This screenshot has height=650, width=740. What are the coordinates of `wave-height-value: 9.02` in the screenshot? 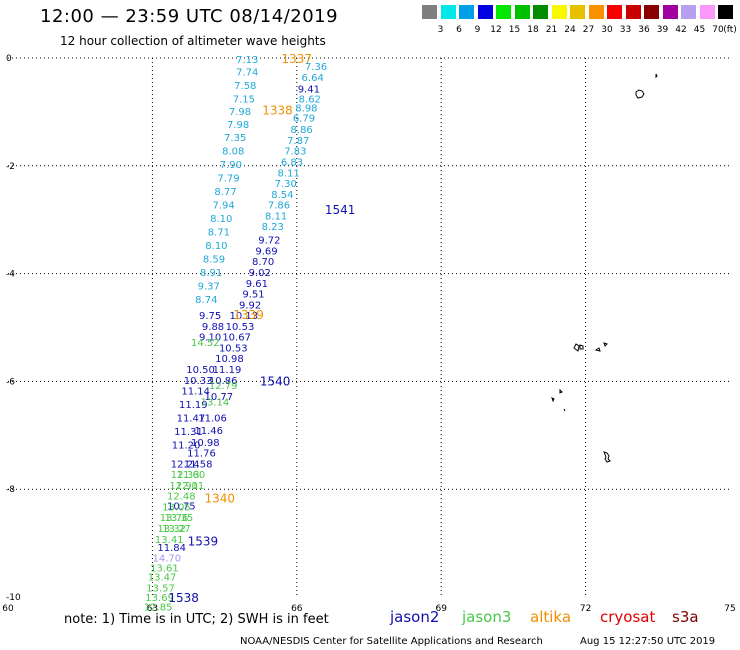 It's located at (260, 273).